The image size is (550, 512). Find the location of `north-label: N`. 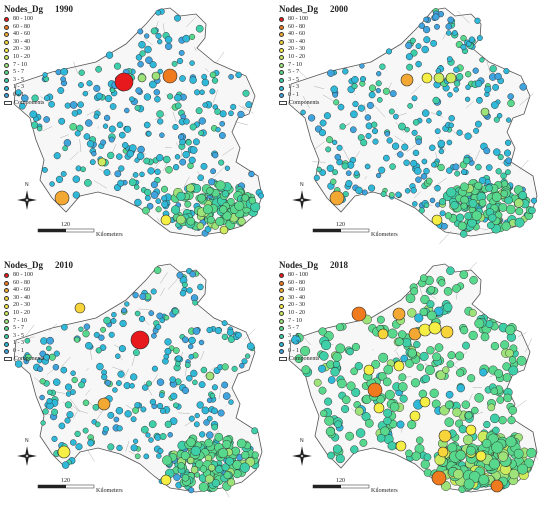

north-label: N is located at coordinates (302, 185).